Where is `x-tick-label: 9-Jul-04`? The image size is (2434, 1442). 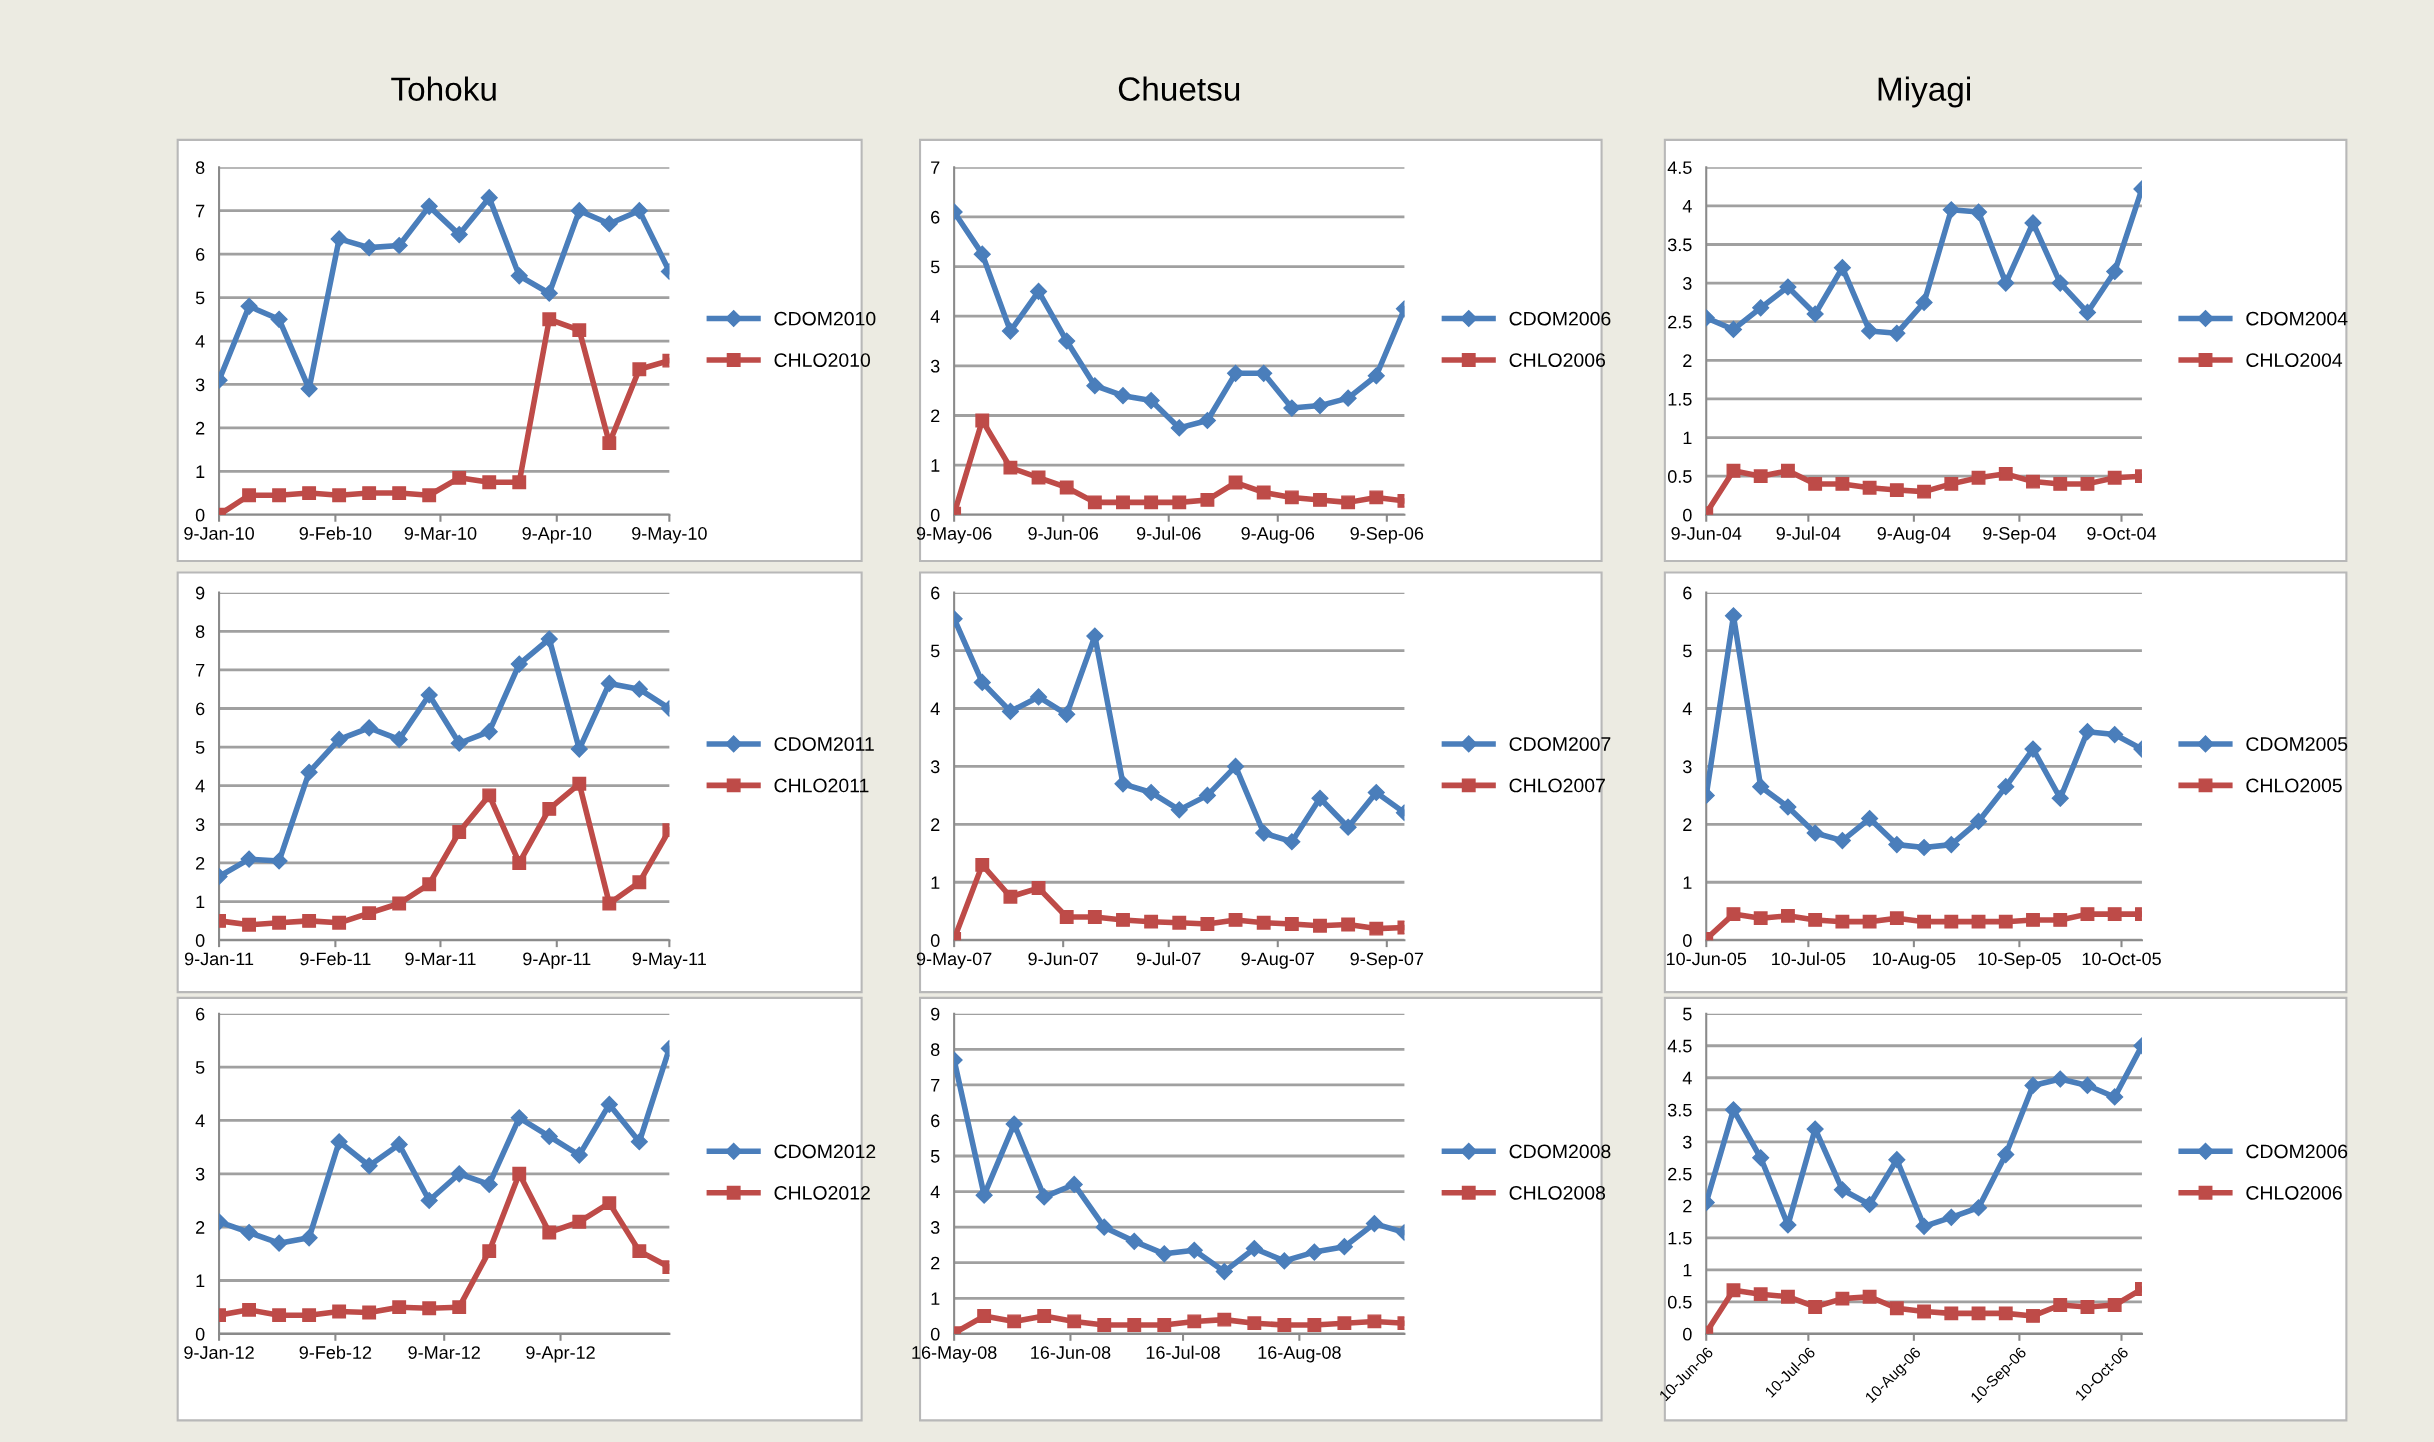
x-tick-label: 9-Jul-04 is located at coordinates (1808, 533).